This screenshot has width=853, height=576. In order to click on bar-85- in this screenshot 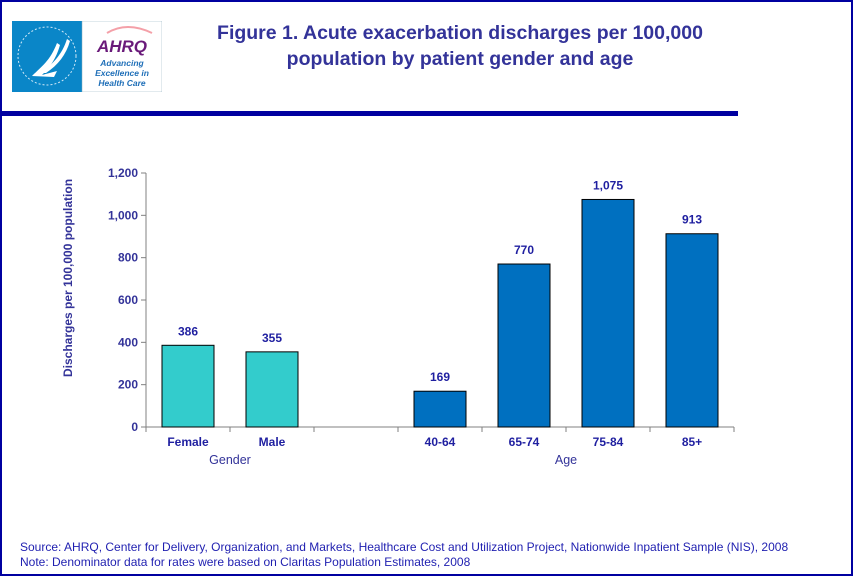, I will do `click(692, 330)`.